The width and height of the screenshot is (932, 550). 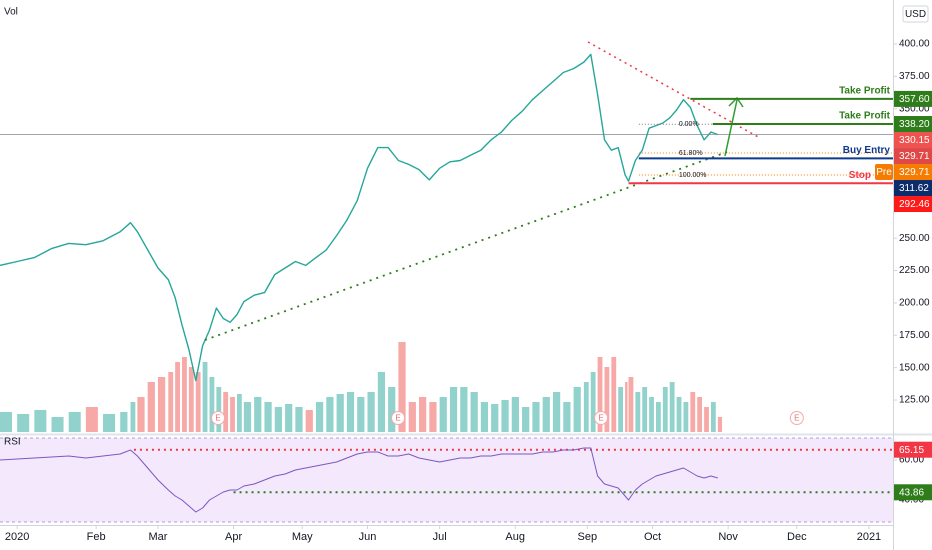 What do you see at coordinates (588, 537) in the screenshot?
I see `x-tick-label: Sep` at bounding box center [588, 537].